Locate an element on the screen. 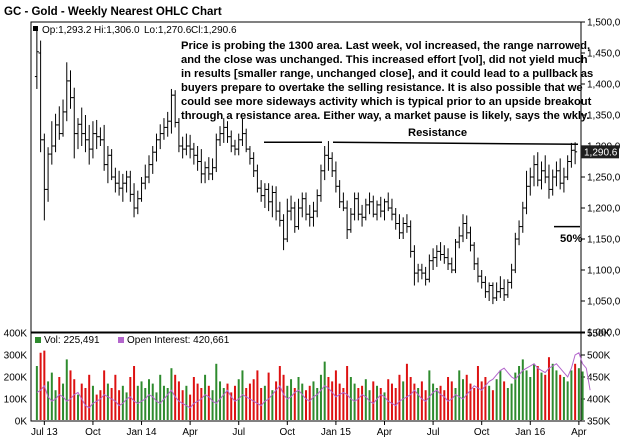 This screenshot has height=439, width=620. price-y-tick-label: 1,150,00 is located at coordinates (603, 240).